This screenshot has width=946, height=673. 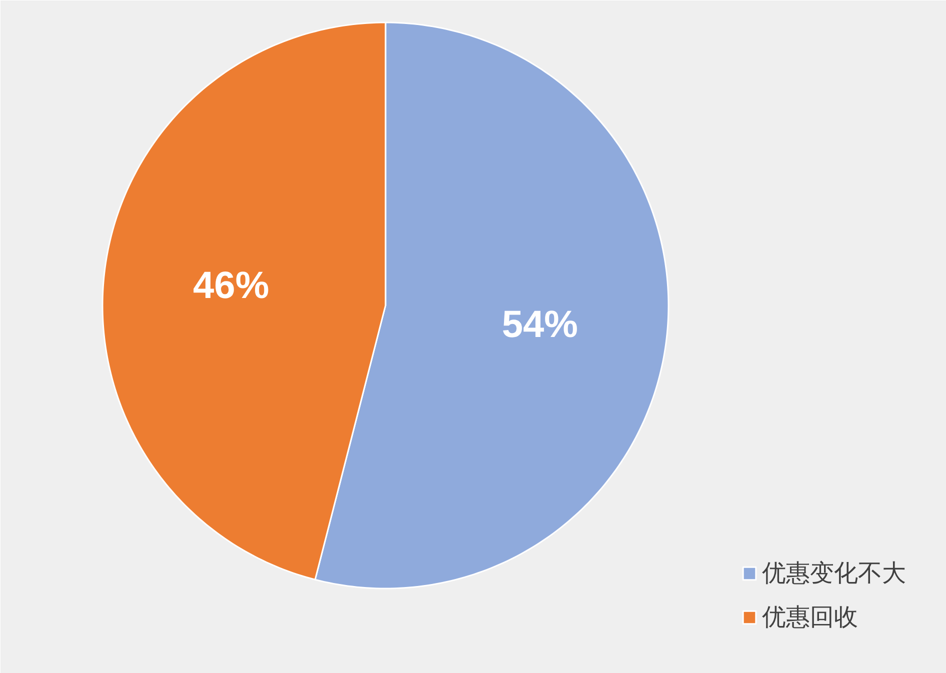 I want to click on legend-label: 优惠变化不大, so click(x=834, y=573).